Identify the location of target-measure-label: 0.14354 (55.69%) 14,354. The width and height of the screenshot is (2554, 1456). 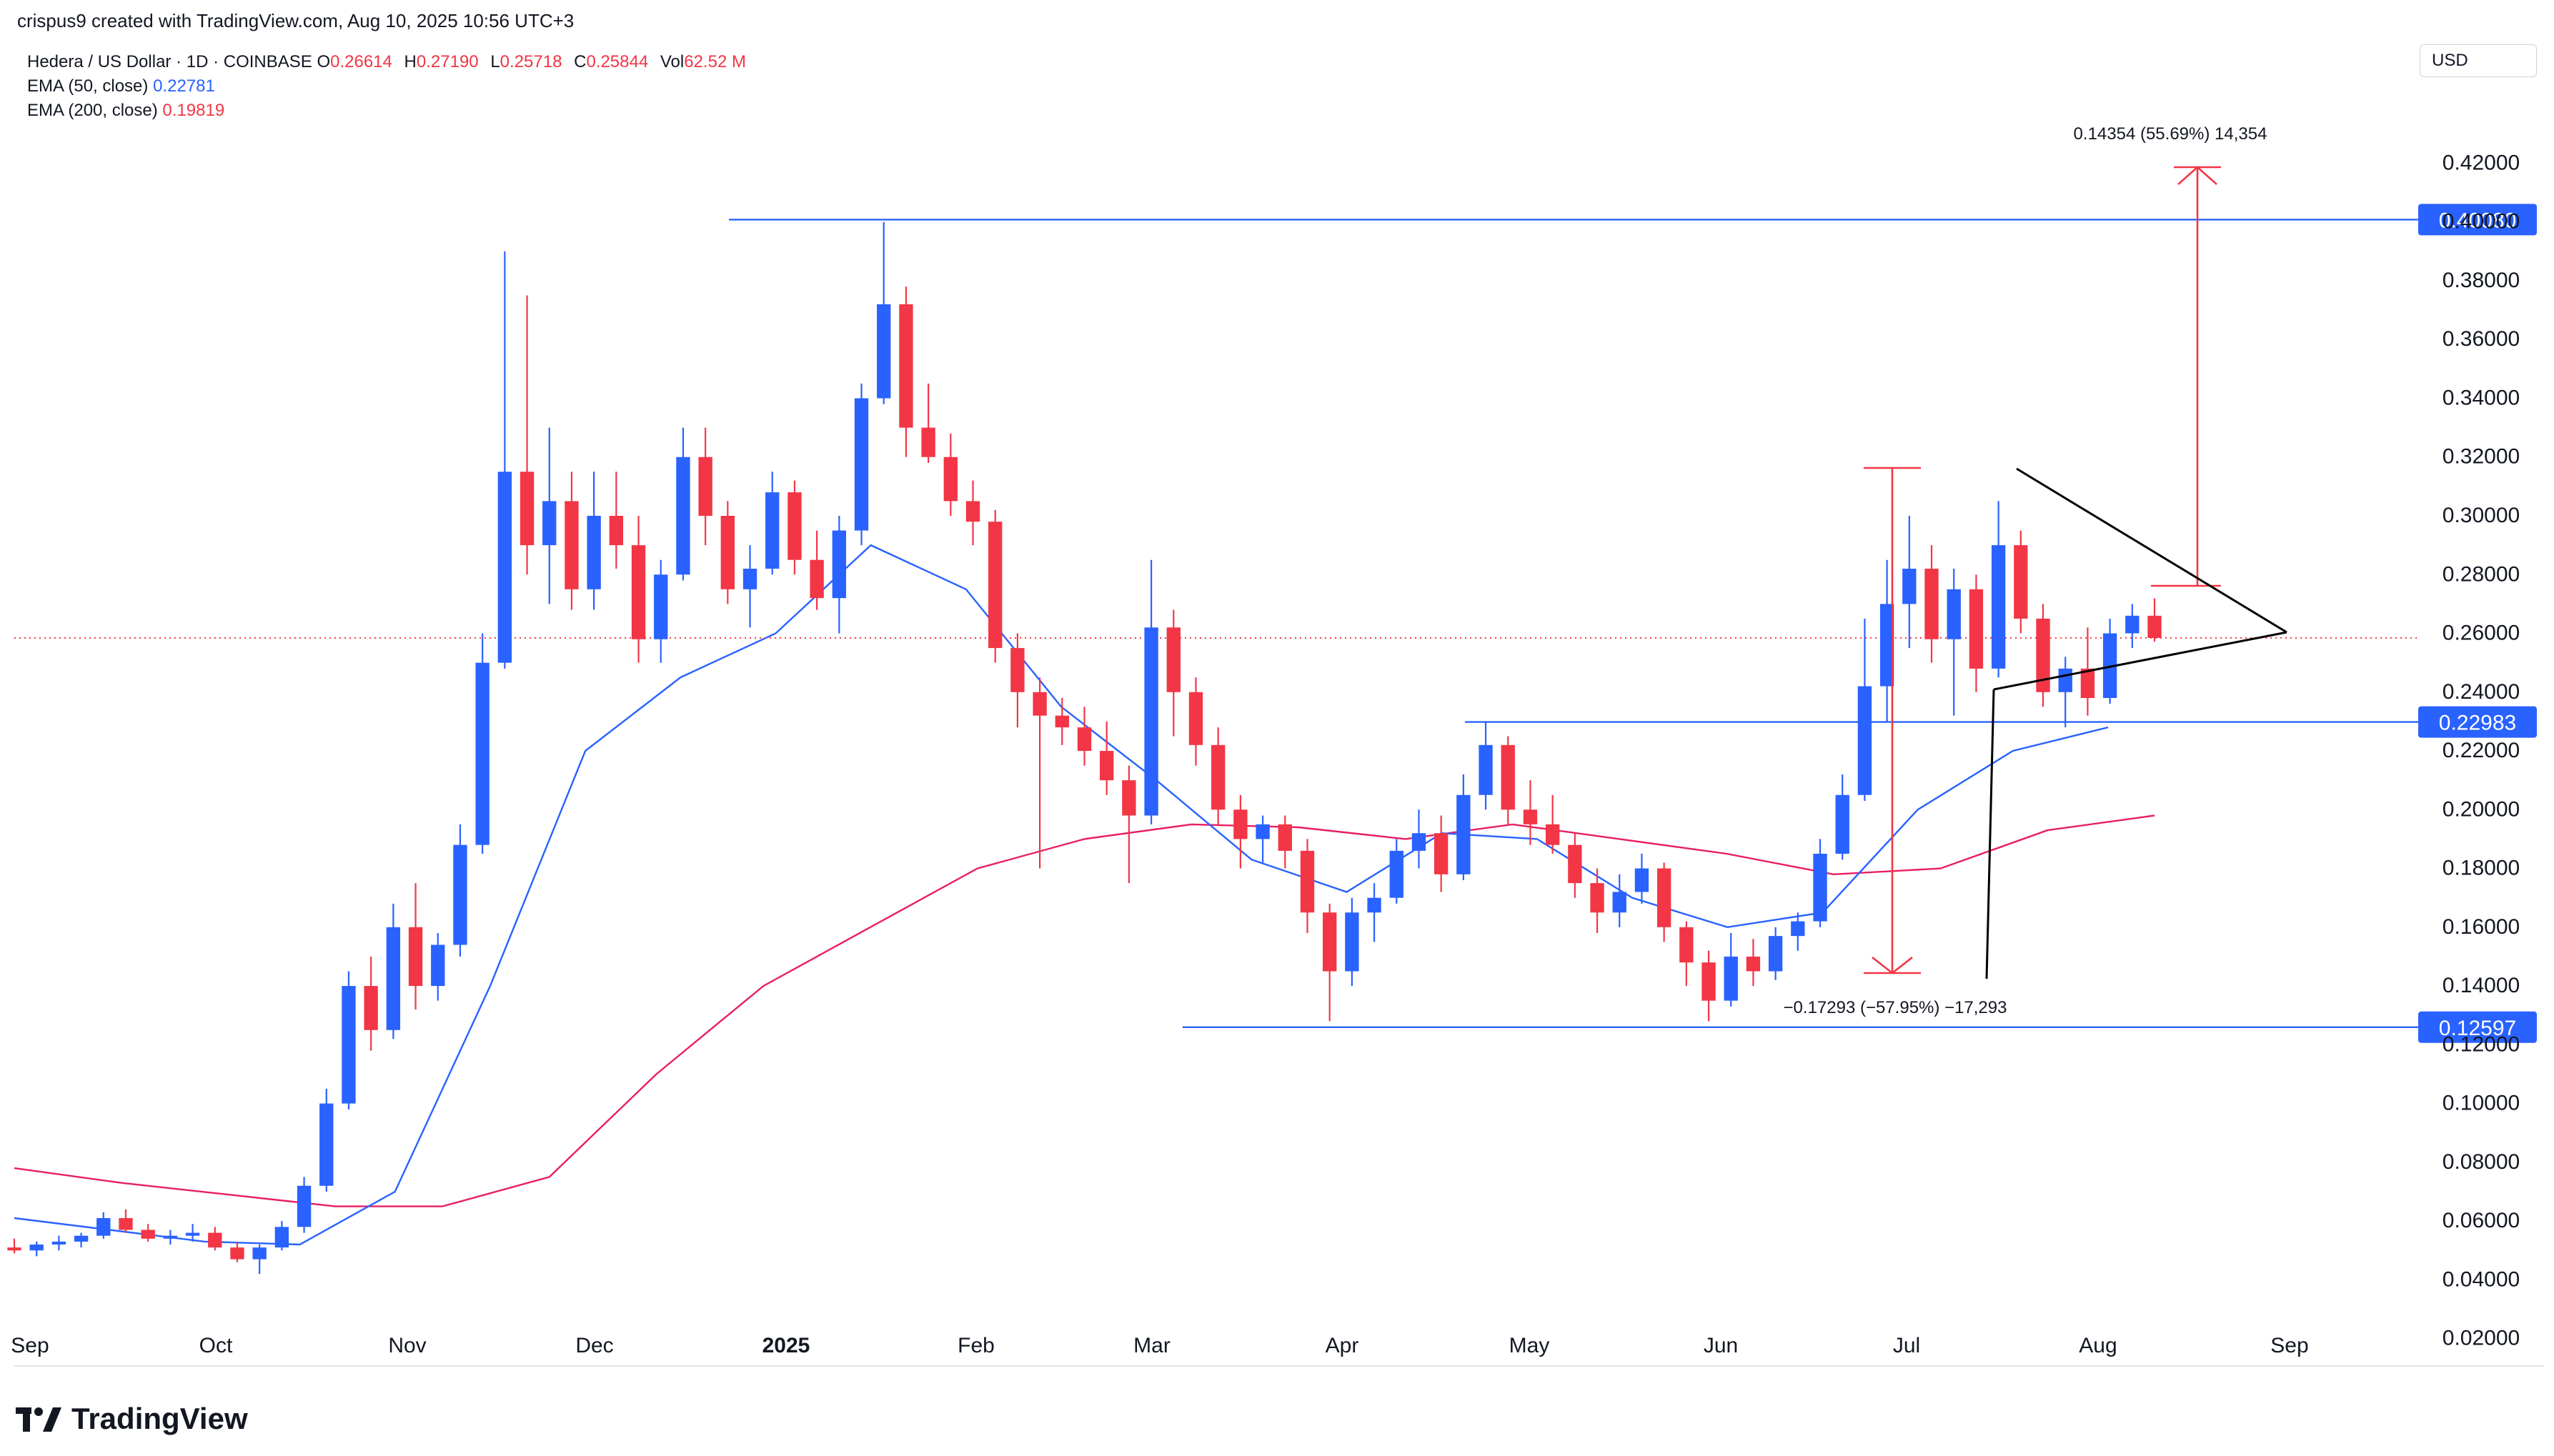
(2170, 134).